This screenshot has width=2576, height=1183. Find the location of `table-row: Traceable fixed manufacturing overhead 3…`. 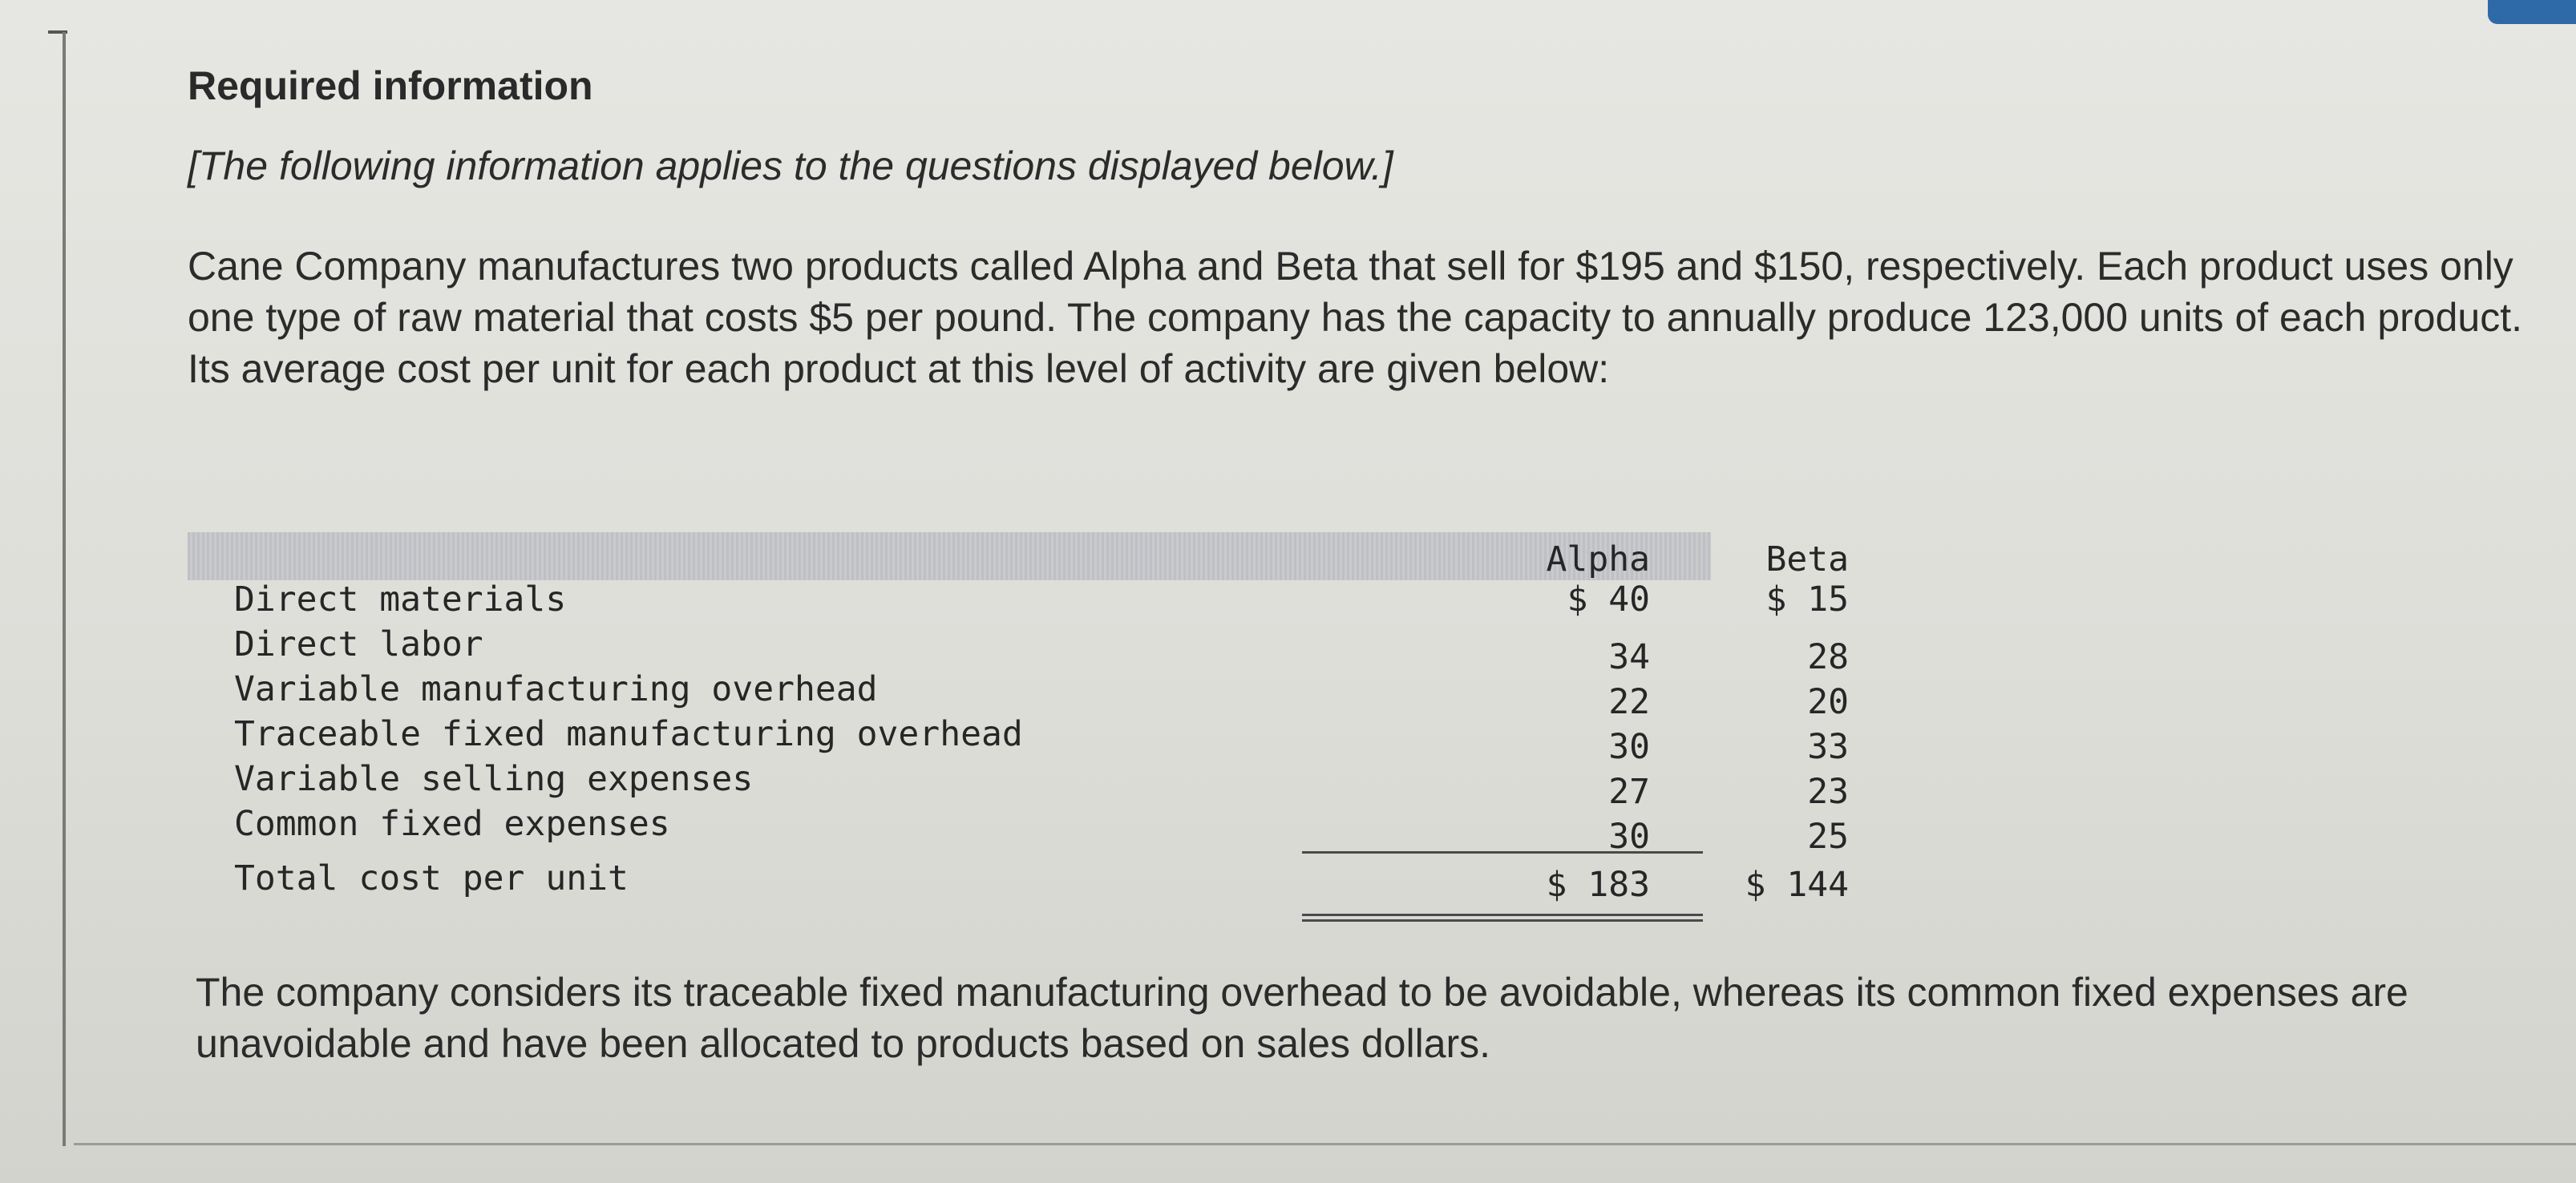

table-row: Traceable fixed manufacturing overhead 3… is located at coordinates (1029, 739).